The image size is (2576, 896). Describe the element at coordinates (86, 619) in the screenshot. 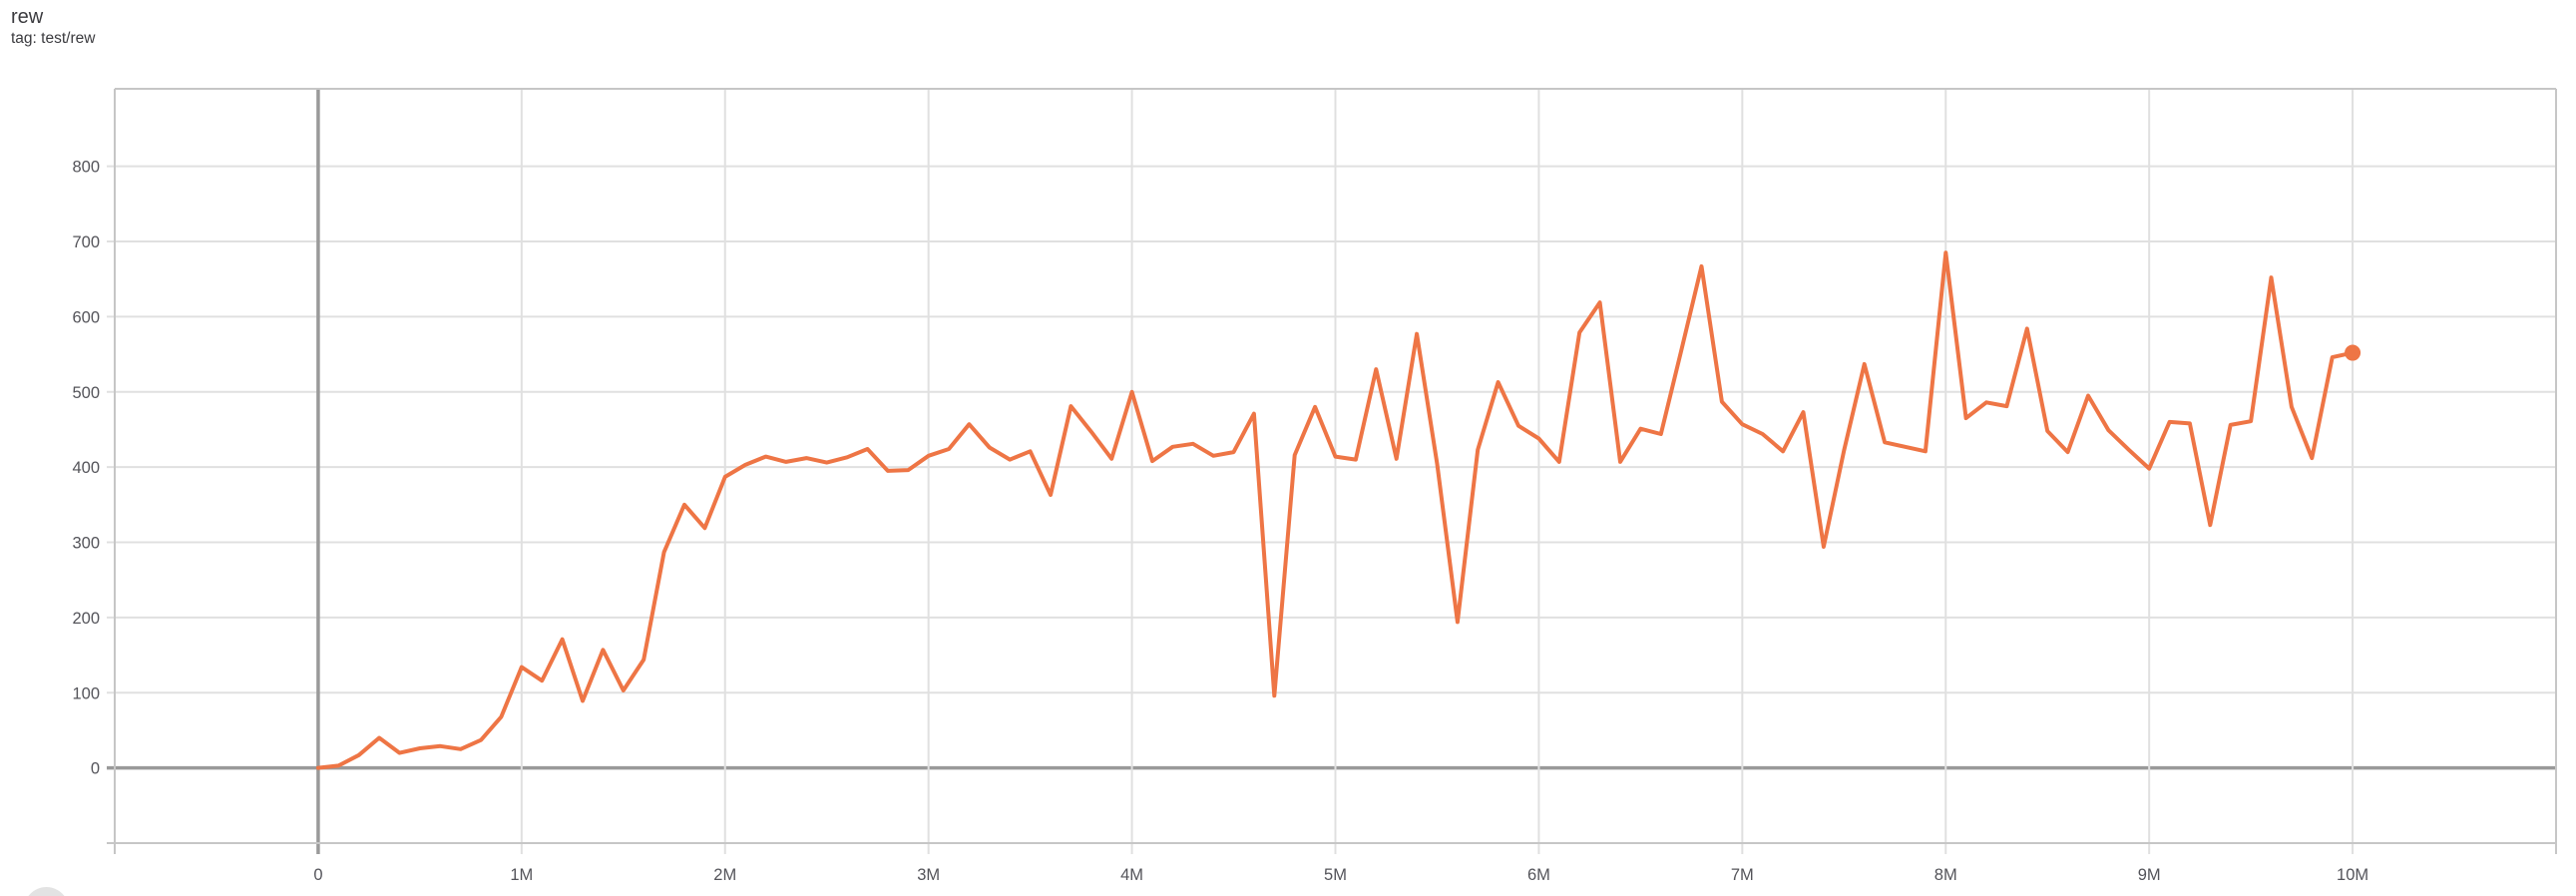

I see `y-tick-label: 200` at that location.